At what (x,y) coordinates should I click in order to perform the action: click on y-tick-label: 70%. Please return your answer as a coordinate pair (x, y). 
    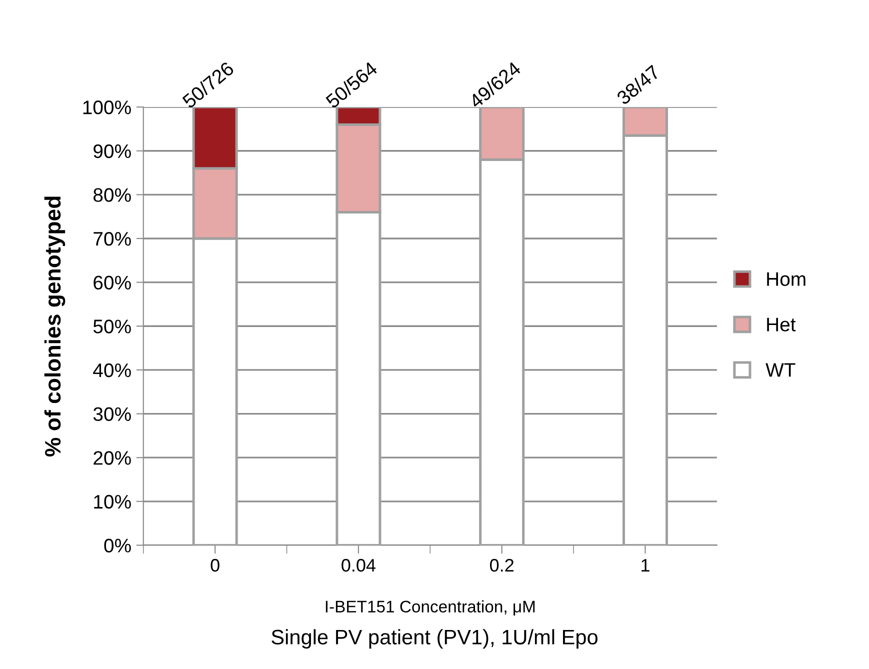
    Looking at the image, I should click on (112, 239).